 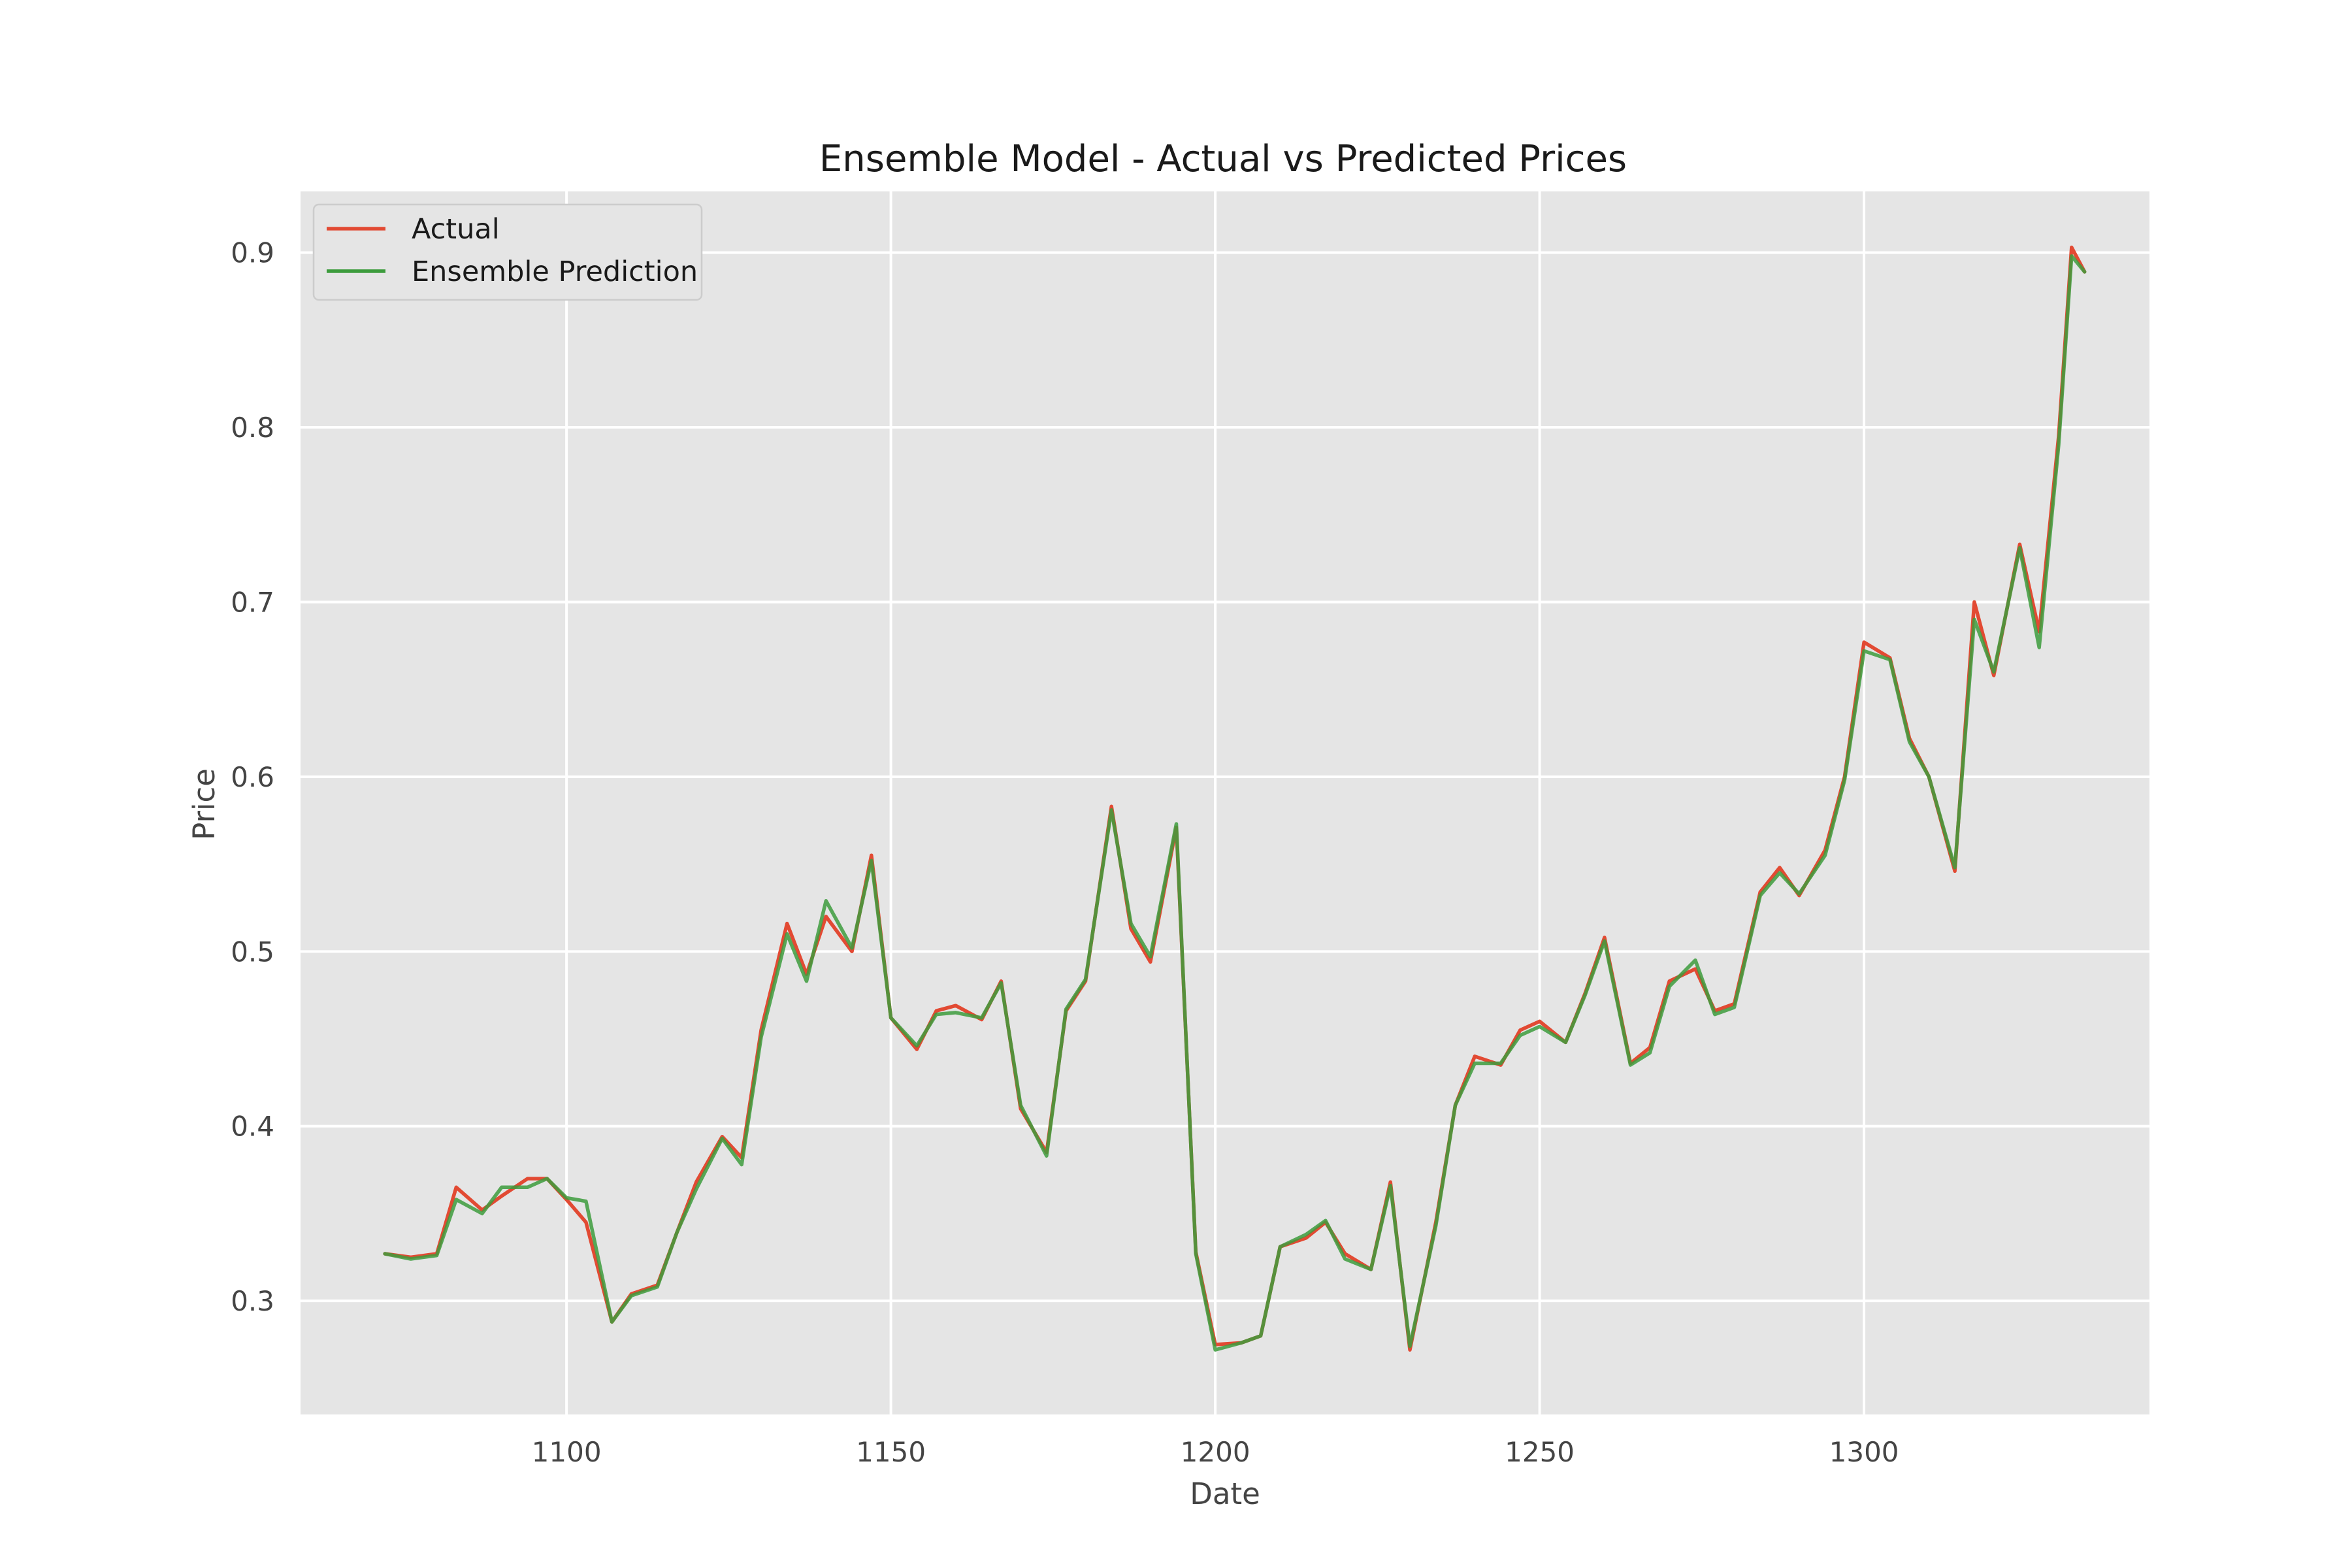 I want to click on legend-label-ensemble-prediction: Ensemble Prediction, so click(x=555, y=271).